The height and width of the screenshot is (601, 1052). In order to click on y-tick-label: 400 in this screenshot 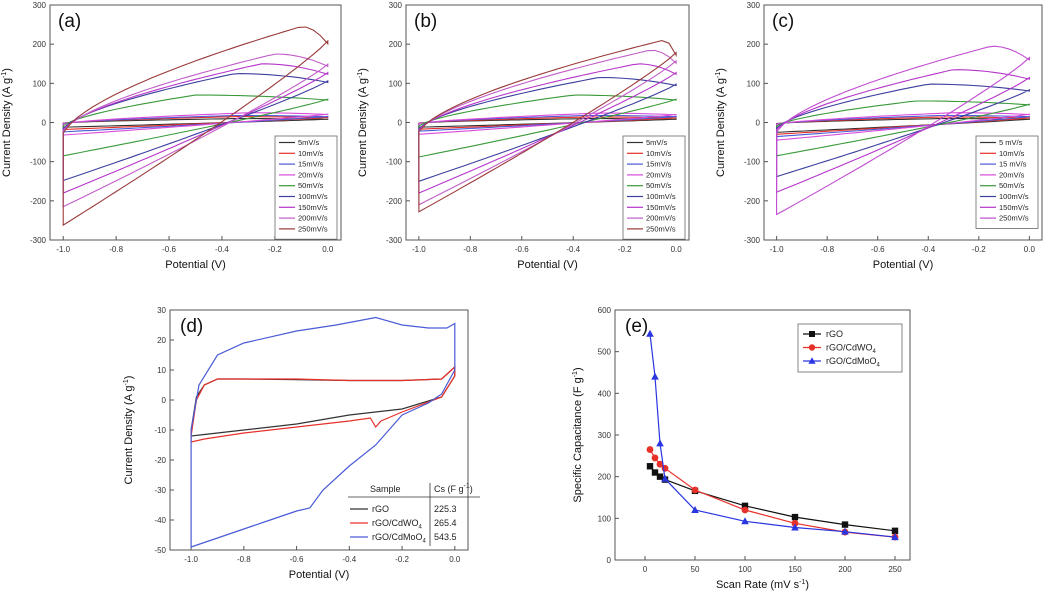, I will do `click(605, 393)`.